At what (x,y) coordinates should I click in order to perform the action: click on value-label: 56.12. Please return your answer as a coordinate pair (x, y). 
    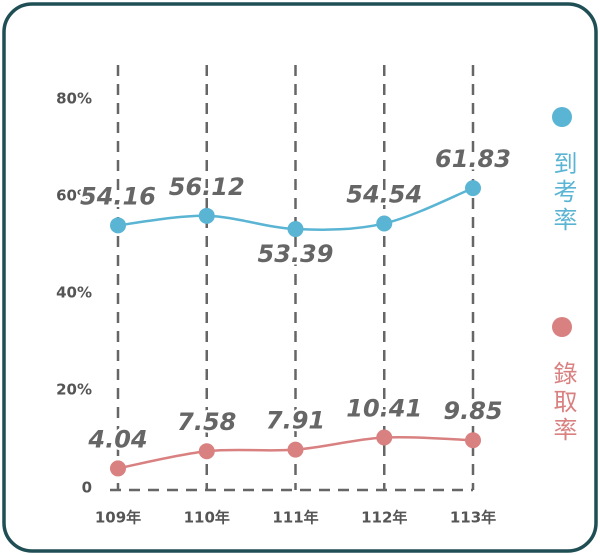
    Looking at the image, I should click on (207, 187).